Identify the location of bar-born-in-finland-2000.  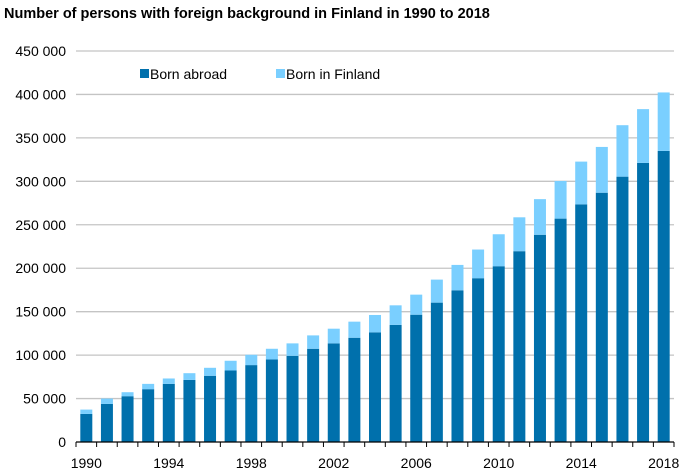
(292, 349).